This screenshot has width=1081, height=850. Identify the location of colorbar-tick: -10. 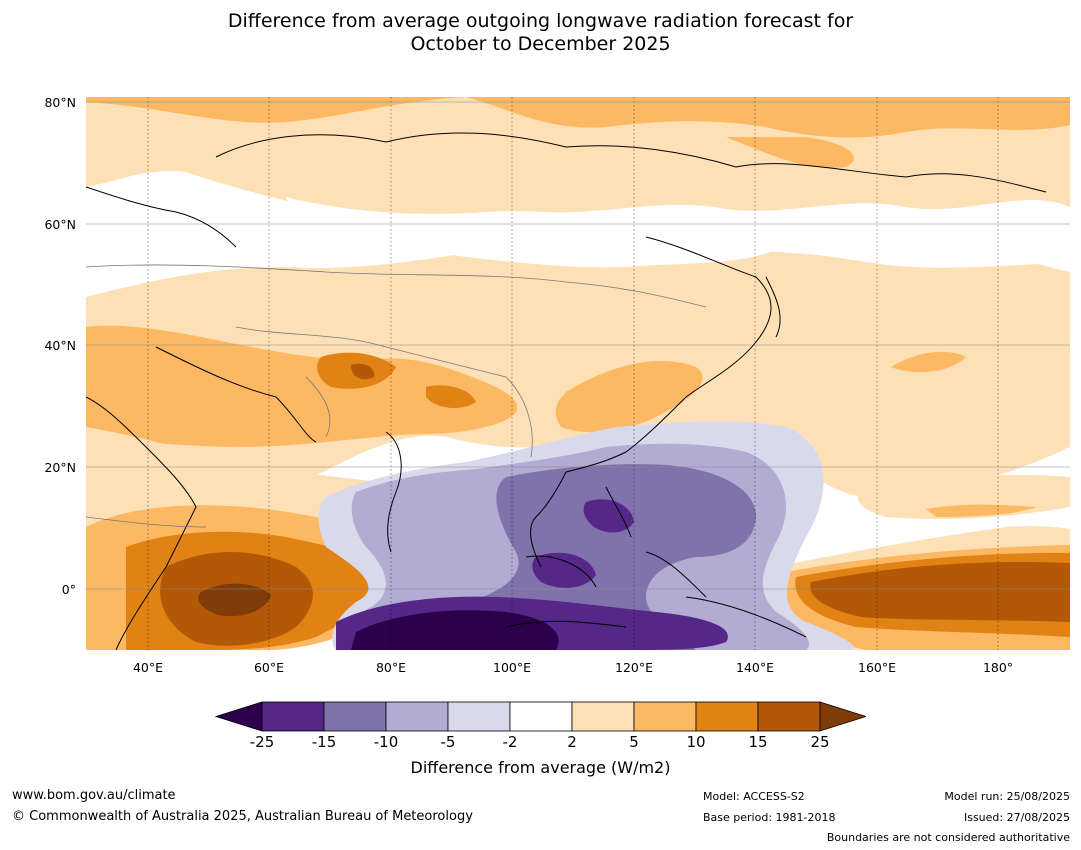
(386, 742).